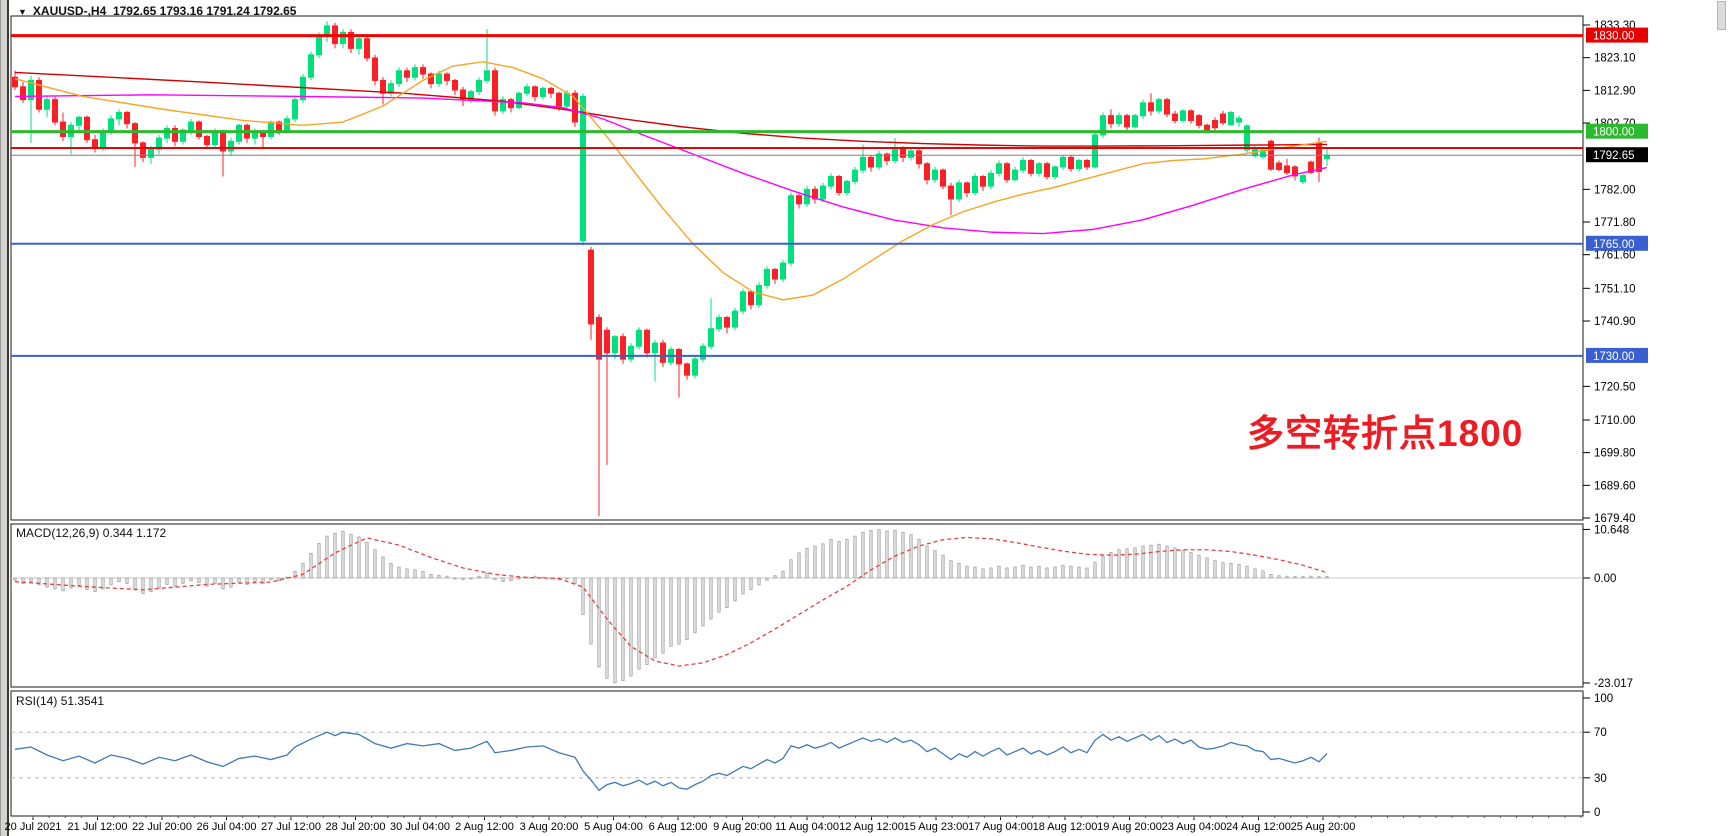  What do you see at coordinates (356, 827) in the screenshot?
I see `axis-label: 28 Jul 20:00` at bounding box center [356, 827].